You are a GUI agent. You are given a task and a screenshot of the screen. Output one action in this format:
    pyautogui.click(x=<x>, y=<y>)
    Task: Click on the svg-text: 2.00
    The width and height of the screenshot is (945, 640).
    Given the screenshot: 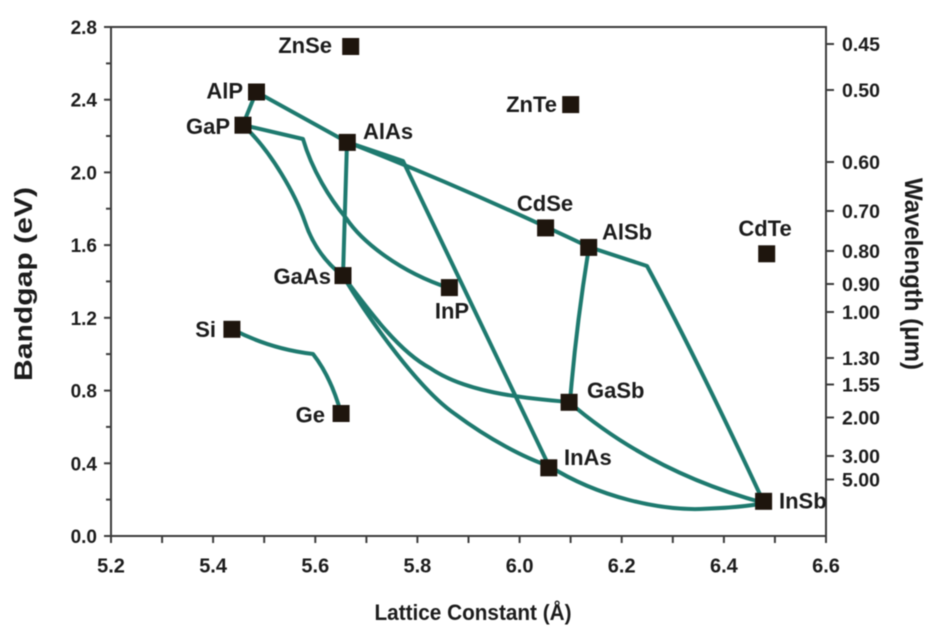 What is the action you would take?
    pyautogui.click(x=861, y=419)
    